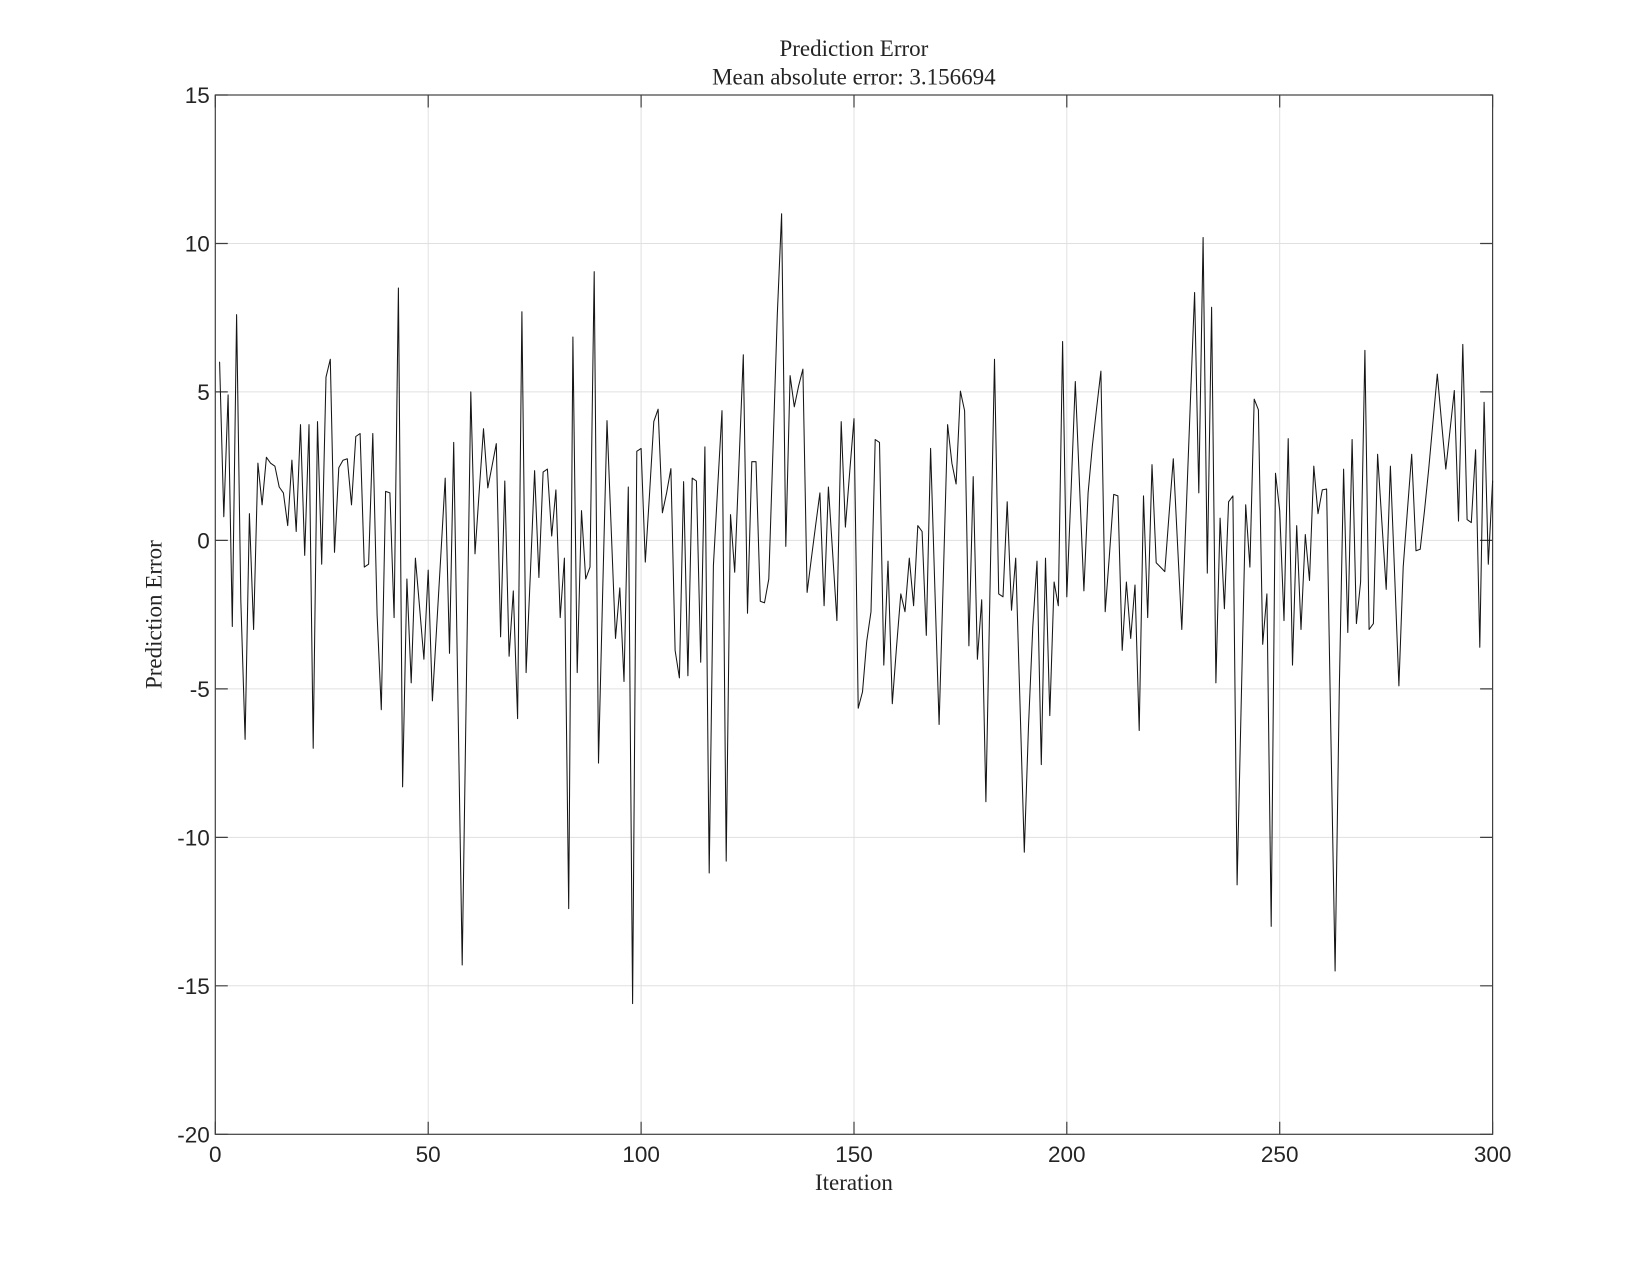 The height and width of the screenshot is (1275, 1650). What do you see at coordinates (193, 837) in the screenshot?
I see `svg-text: -10` at bounding box center [193, 837].